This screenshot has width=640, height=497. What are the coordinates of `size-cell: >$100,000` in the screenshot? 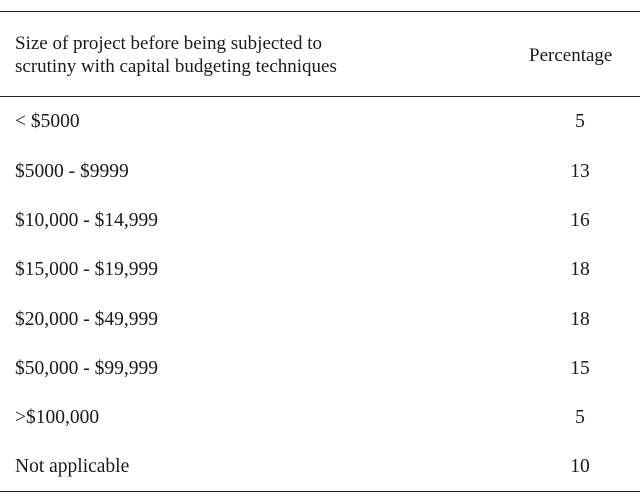 It's located at (57, 417).